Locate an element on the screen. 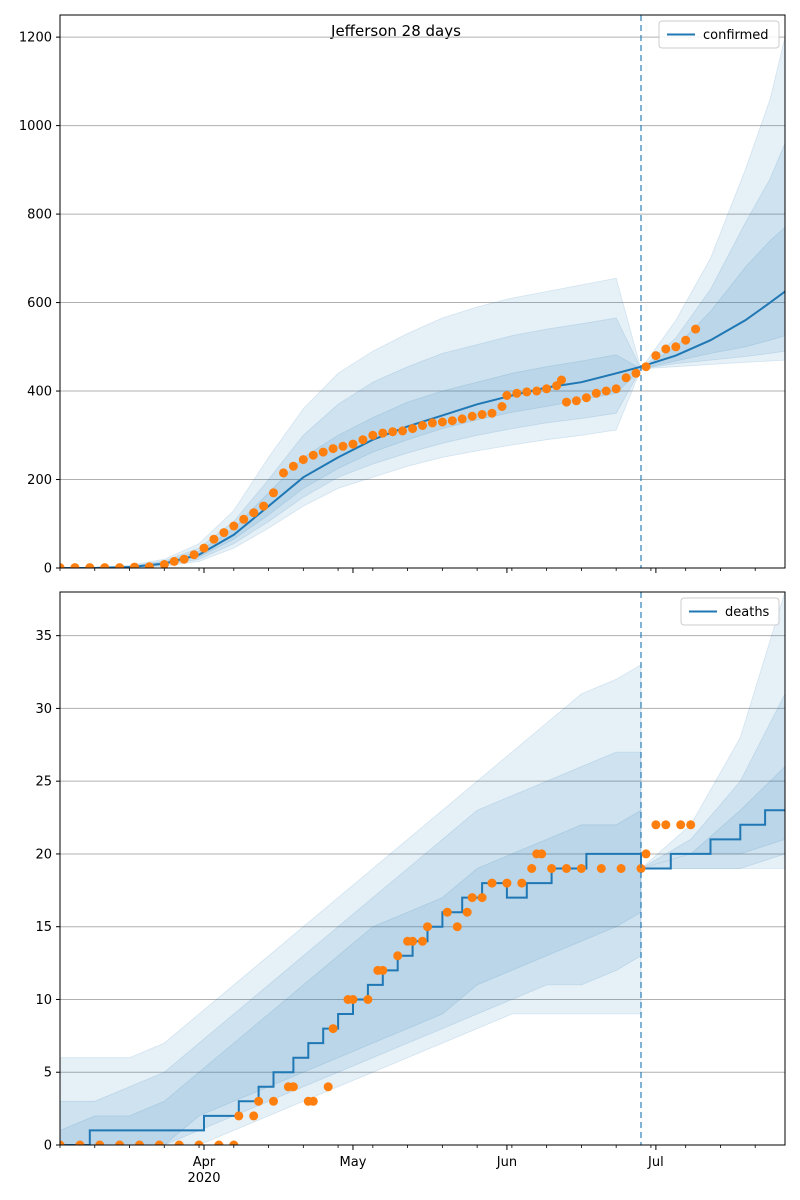  x-tick-label: Jul is located at coordinates (655, 1162).